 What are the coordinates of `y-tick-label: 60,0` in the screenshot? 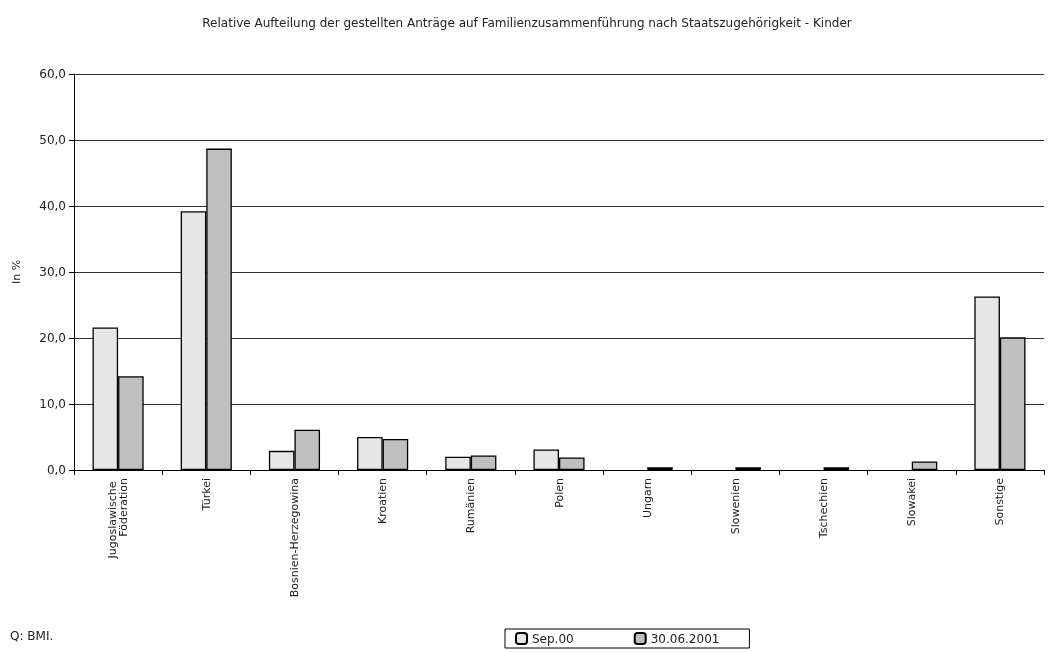 It's located at (52, 74).